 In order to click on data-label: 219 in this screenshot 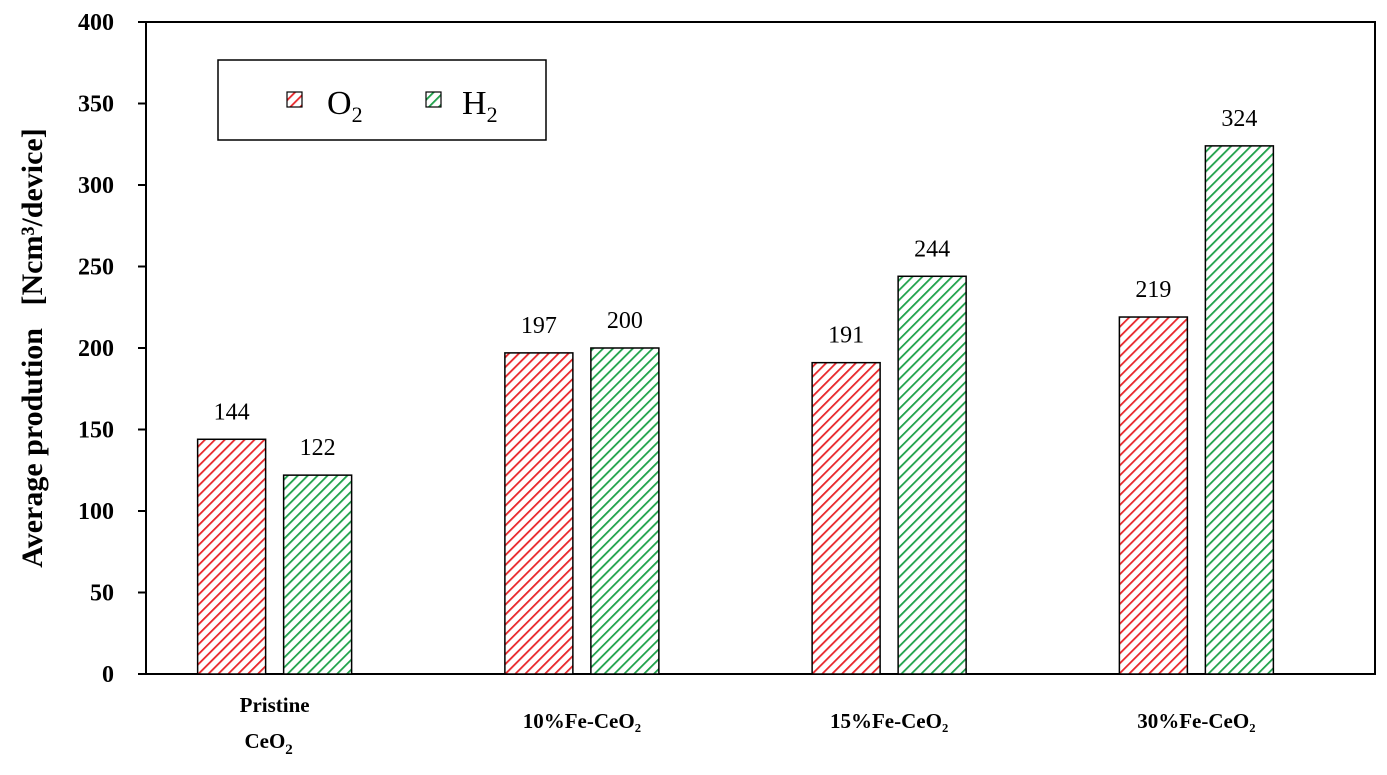, I will do `click(1153, 290)`.